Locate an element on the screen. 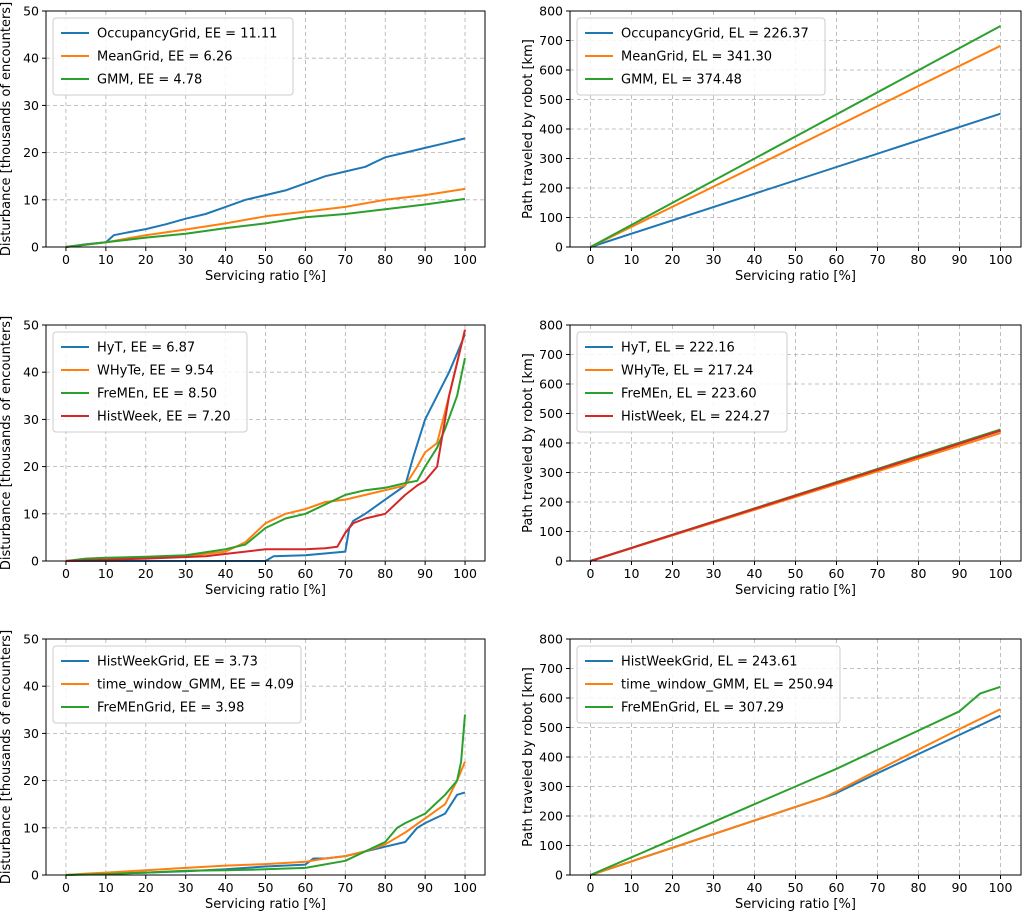 The height and width of the screenshot is (916, 1024). y-tick-label: 30 is located at coordinates (31, 733).